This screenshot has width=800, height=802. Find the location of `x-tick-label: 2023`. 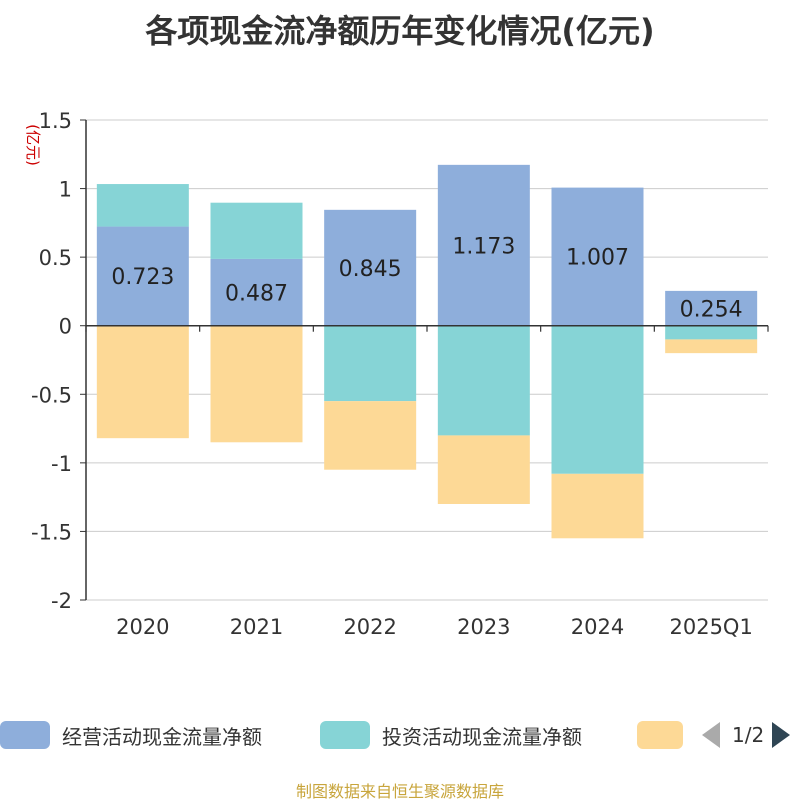

x-tick-label: 2023 is located at coordinates (483, 627).